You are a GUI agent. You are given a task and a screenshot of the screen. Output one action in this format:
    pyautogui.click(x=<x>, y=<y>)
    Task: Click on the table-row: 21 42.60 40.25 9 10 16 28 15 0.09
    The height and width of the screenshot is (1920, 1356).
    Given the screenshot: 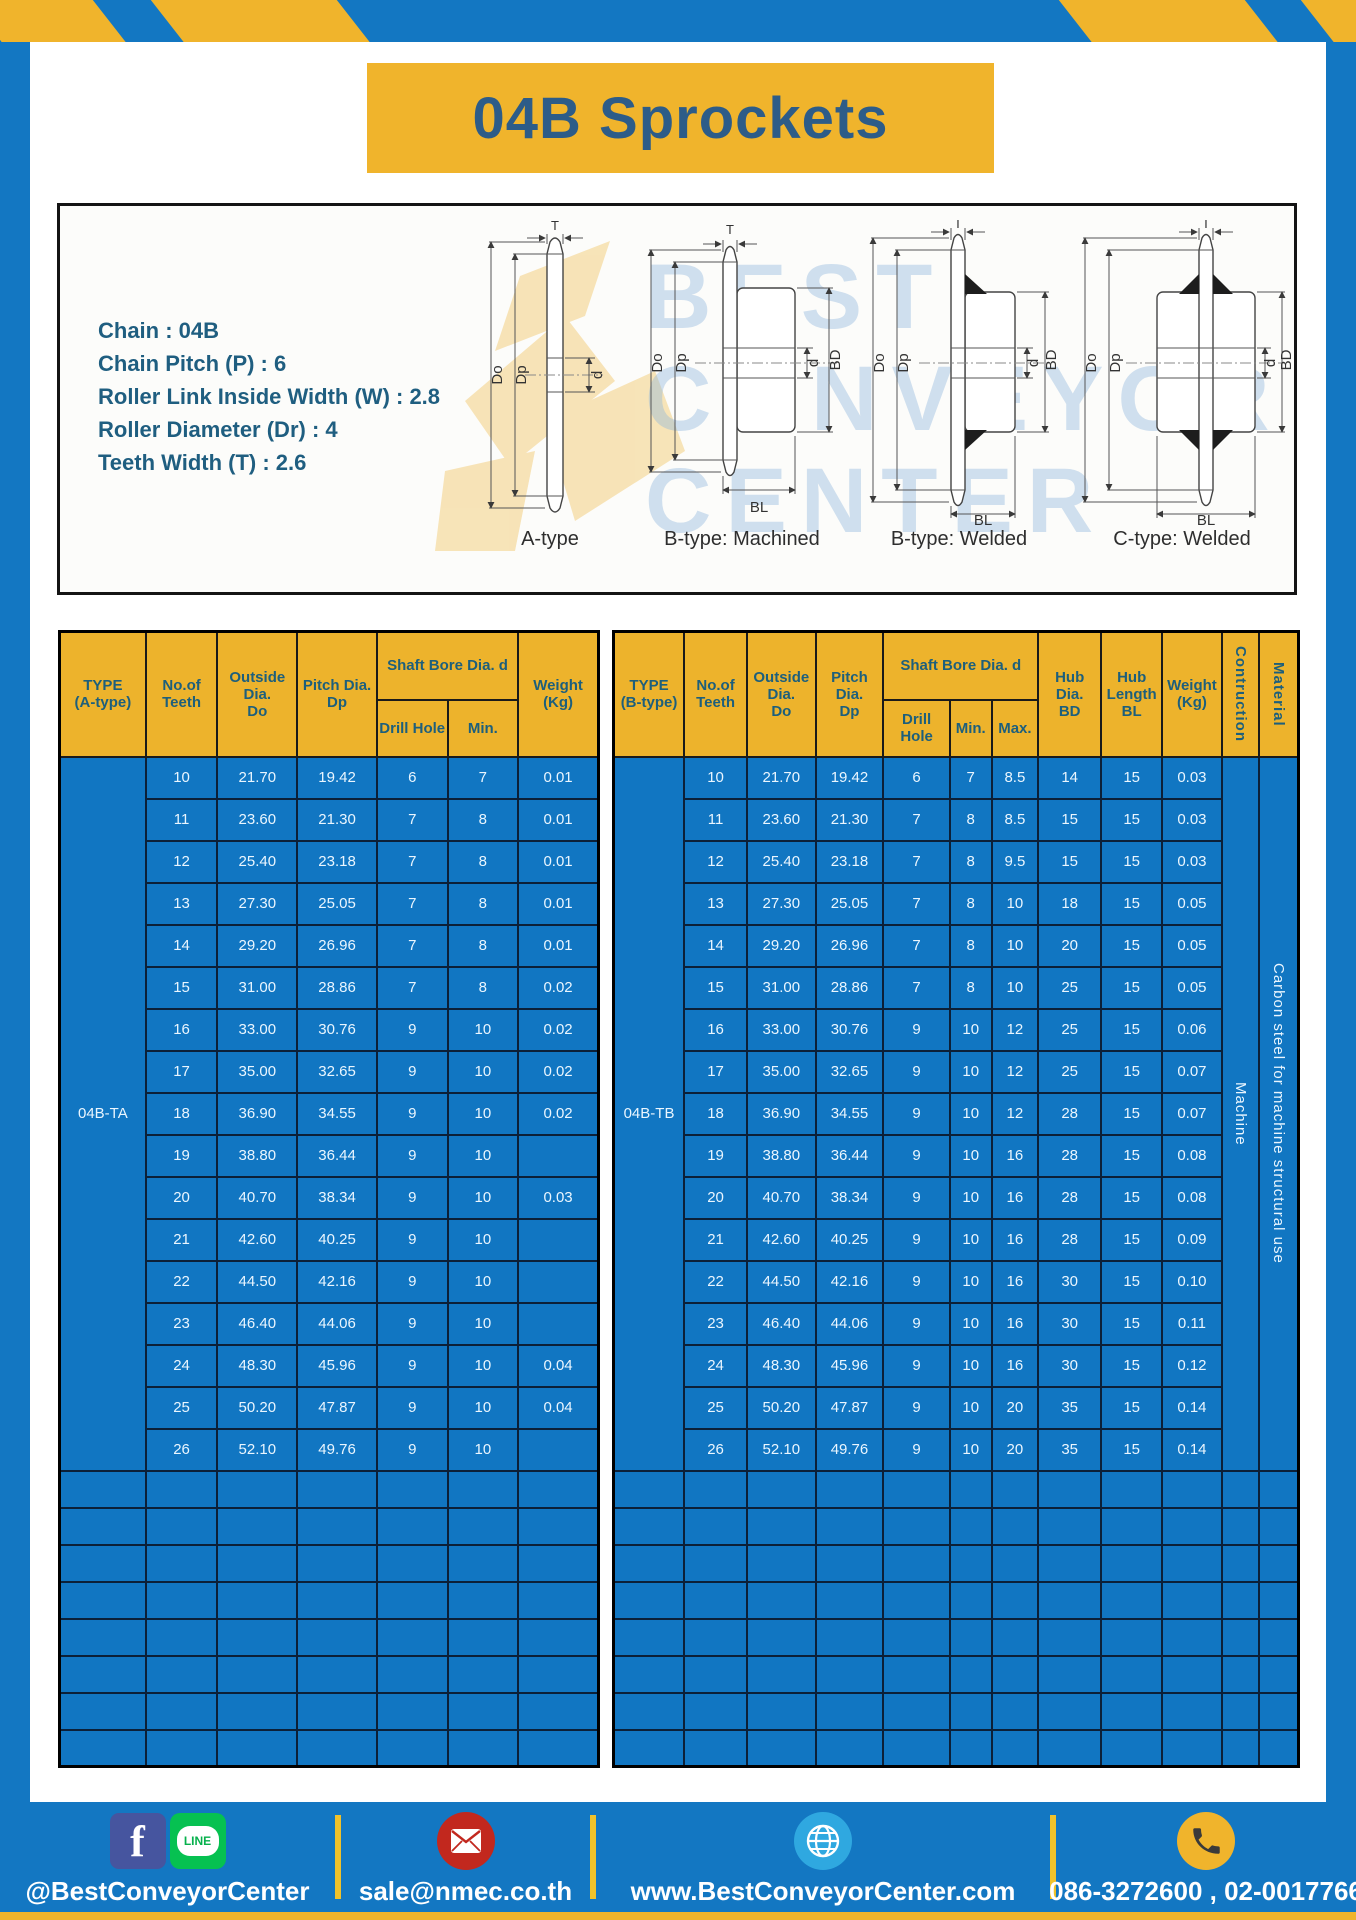 What is the action you would take?
    pyautogui.click(x=956, y=1239)
    